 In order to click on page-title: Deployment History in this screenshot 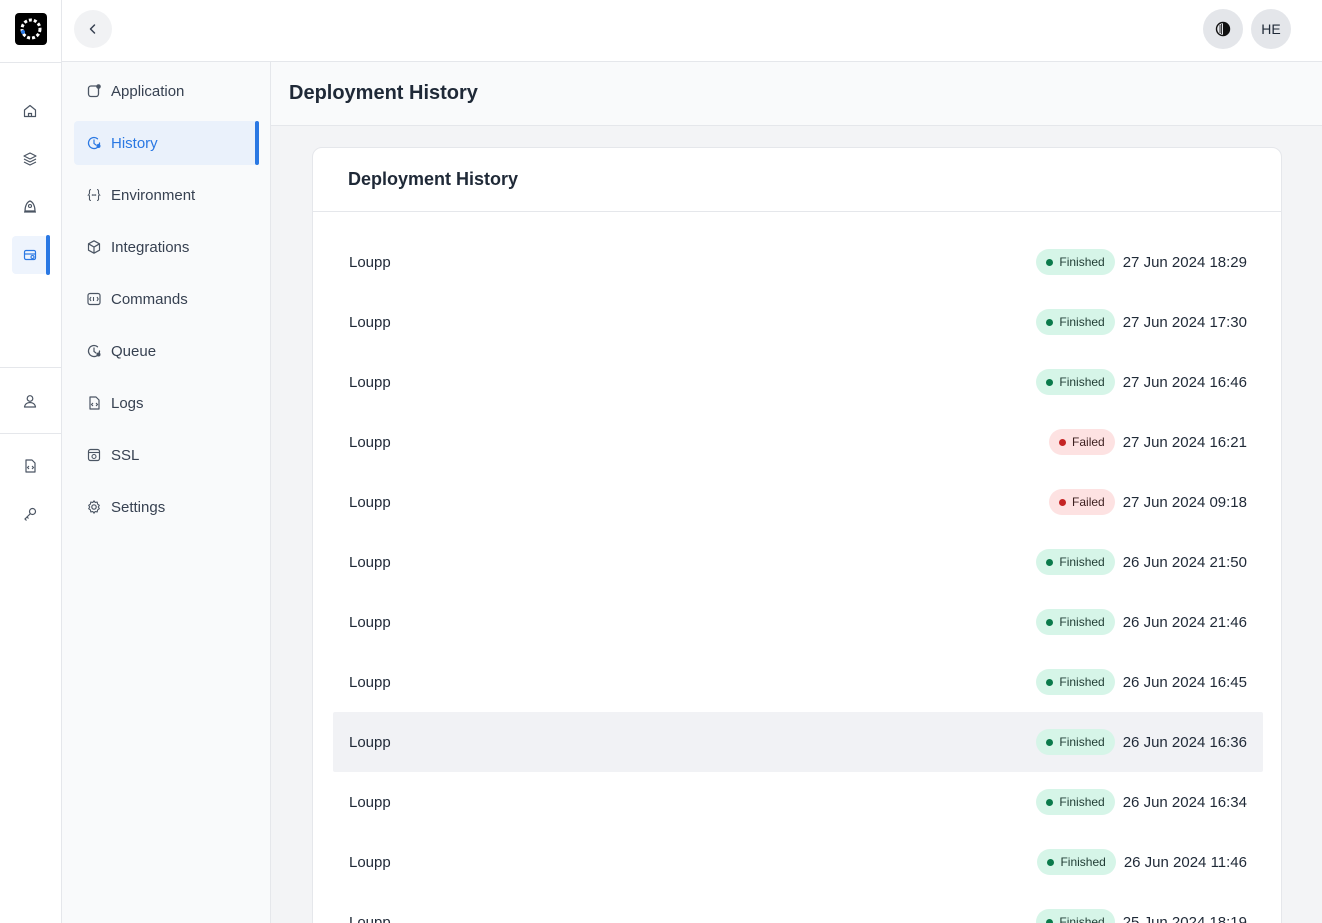, I will do `click(383, 93)`.